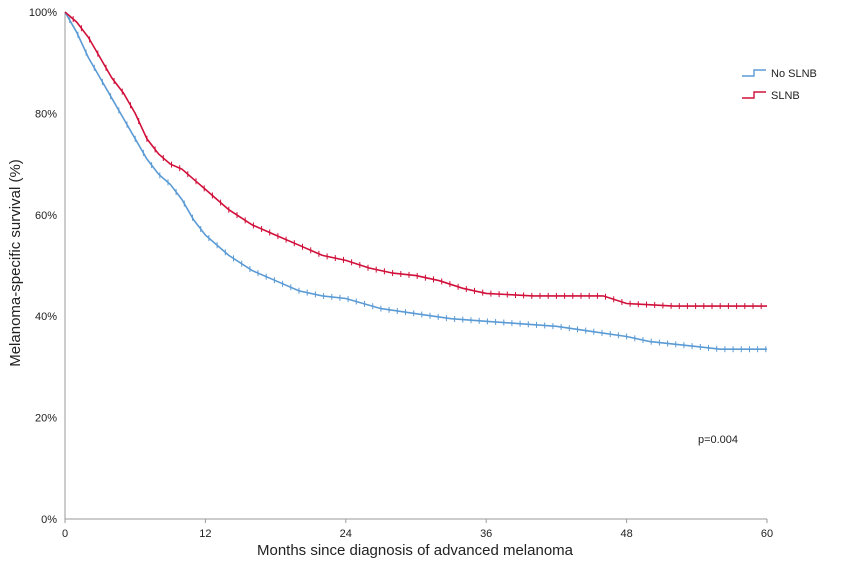 The height and width of the screenshot is (561, 861). What do you see at coordinates (626, 534) in the screenshot?
I see `x-tick-label: 48` at bounding box center [626, 534].